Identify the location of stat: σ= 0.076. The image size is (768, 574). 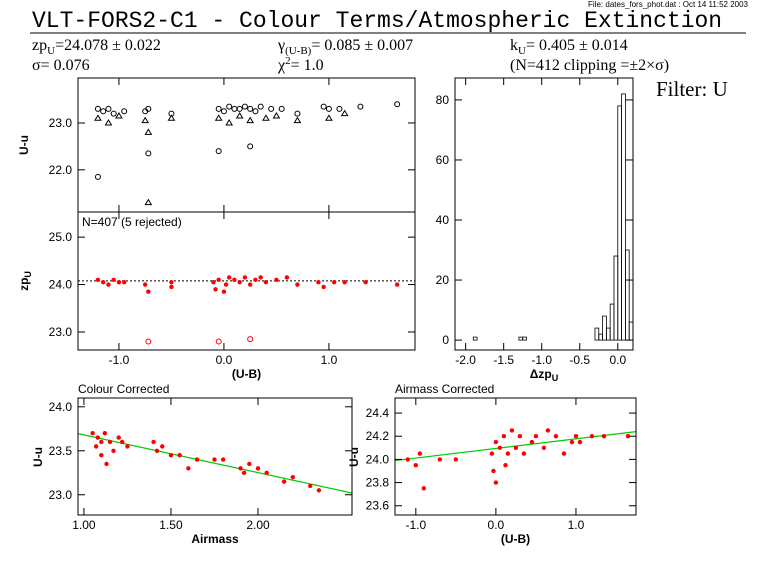
(61, 65).